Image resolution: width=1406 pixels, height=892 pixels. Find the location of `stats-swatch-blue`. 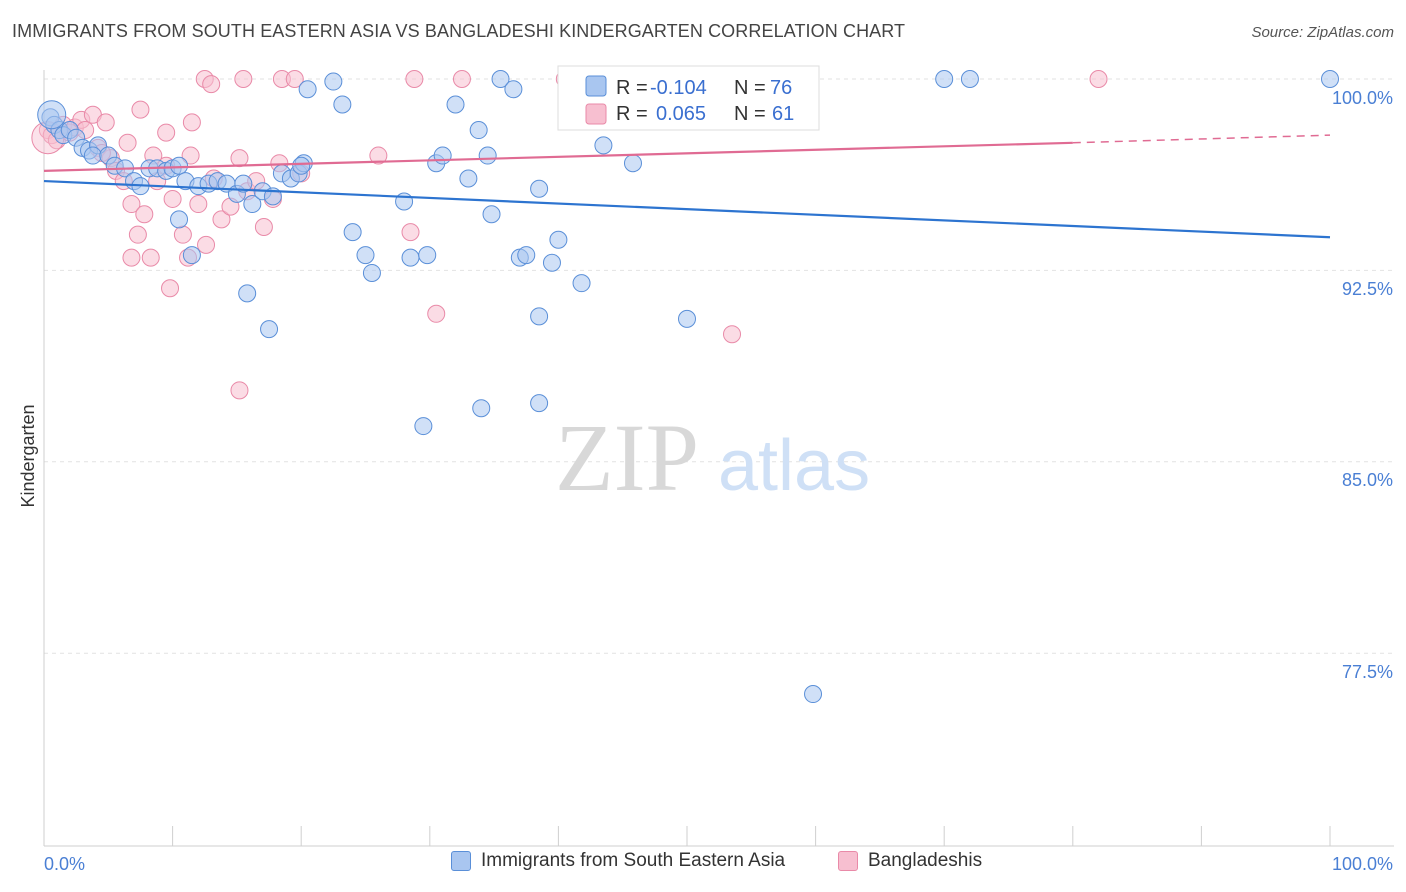

stats-swatch-blue is located at coordinates (596, 86).